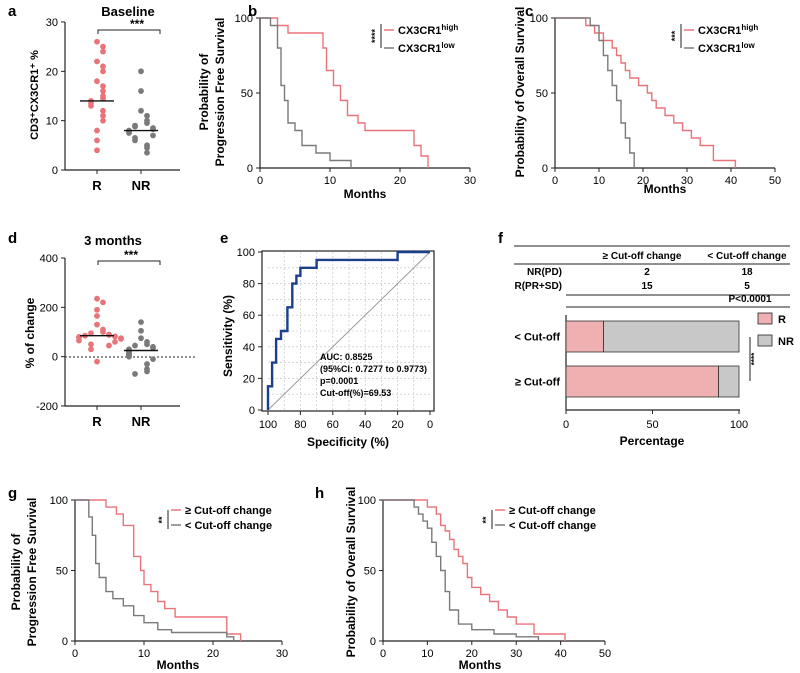 This screenshot has height=673, width=800. Describe the element at coordinates (30, 332) in the screenshot. I see `panel-d-ylabel: % of change` at that location.